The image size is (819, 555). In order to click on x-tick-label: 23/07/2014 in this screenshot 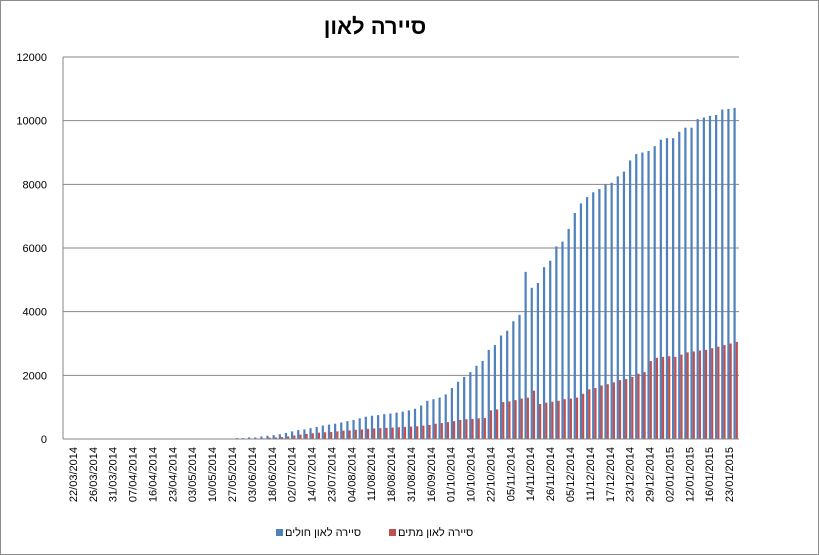, I will do `click(332, 474)`.